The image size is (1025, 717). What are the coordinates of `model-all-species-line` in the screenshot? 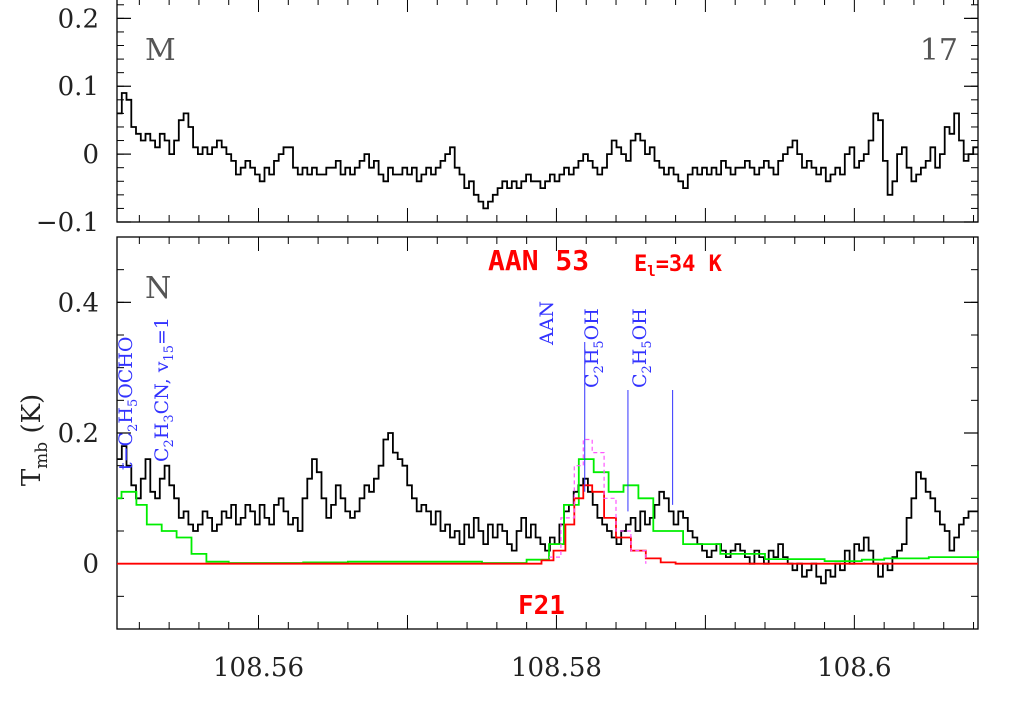 It's located at (548, 511).